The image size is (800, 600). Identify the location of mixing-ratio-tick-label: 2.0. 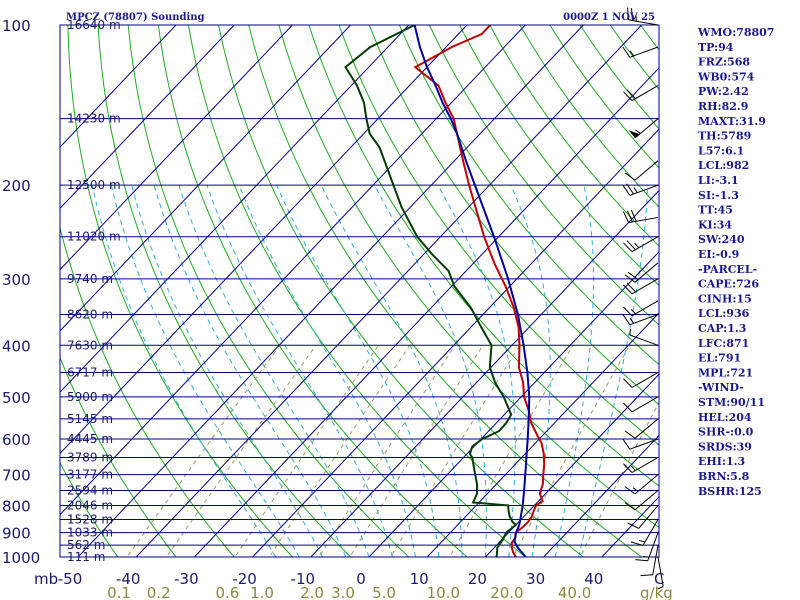
(312, 592).